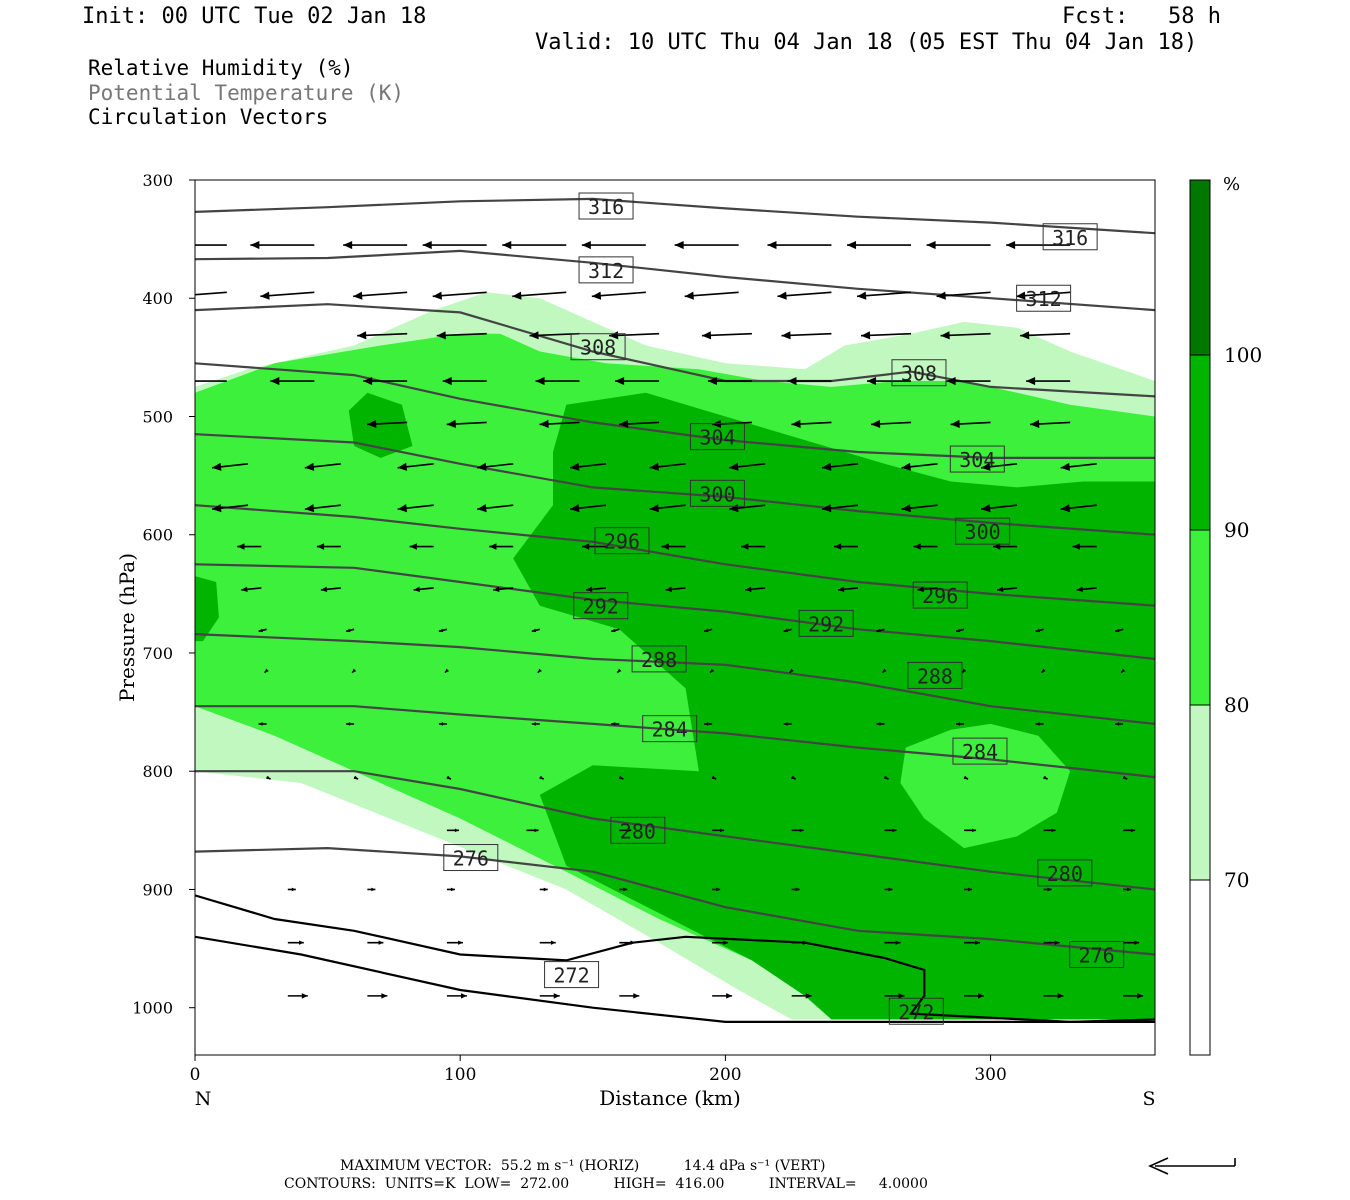 This screenshot has width=1350, height=1200. I want to click on x-tick-label: 100, so click(460, 1075).